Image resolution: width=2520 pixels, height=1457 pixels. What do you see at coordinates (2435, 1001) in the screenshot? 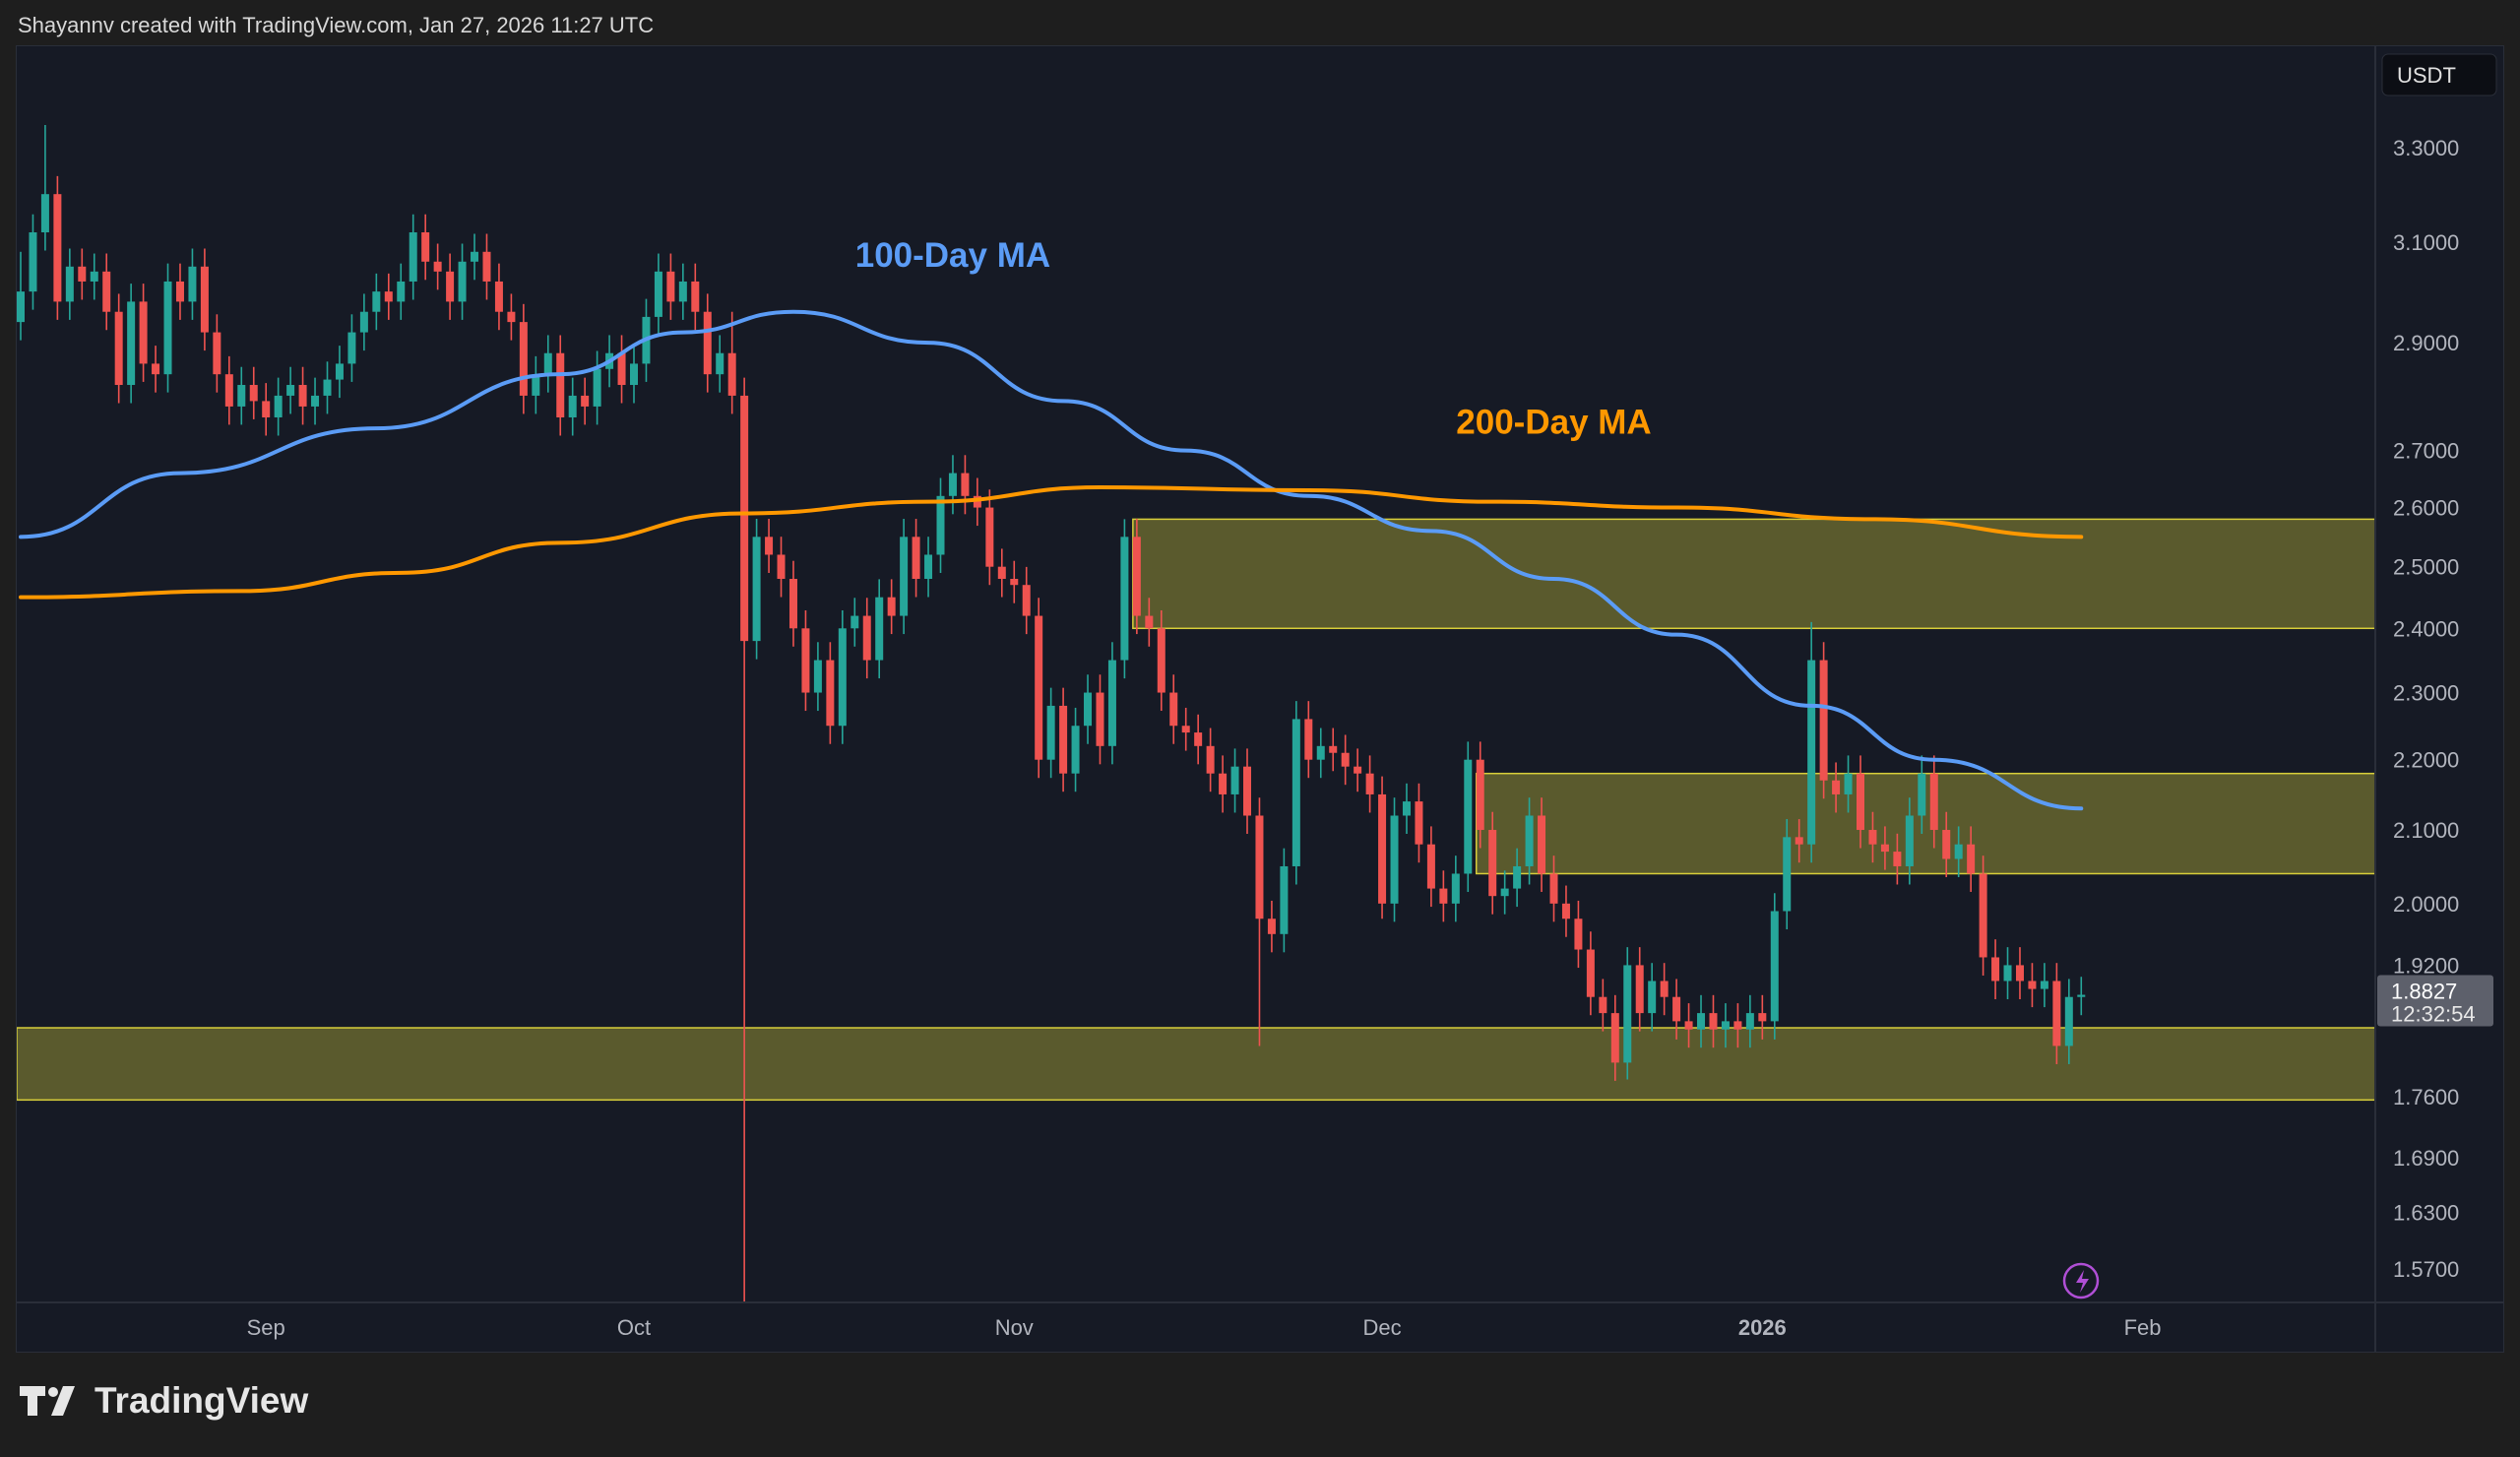
I see `last-price-tag` at bounding box center [2435, 1001].